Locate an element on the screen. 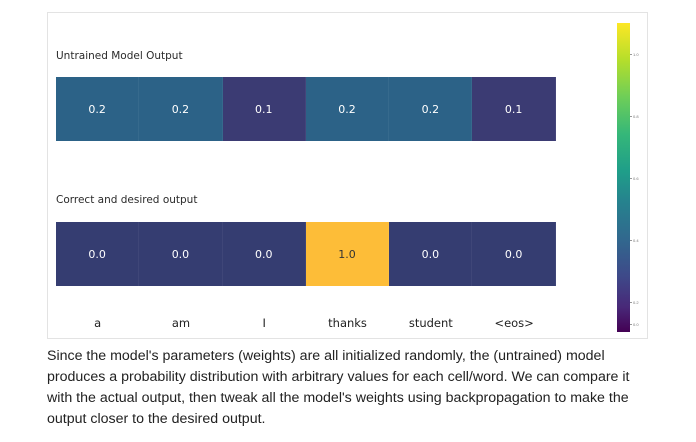 The height and width of the screenshot is (442, 696). colorbar-tick-3: 0.4 is located at coordinates (634, 240).